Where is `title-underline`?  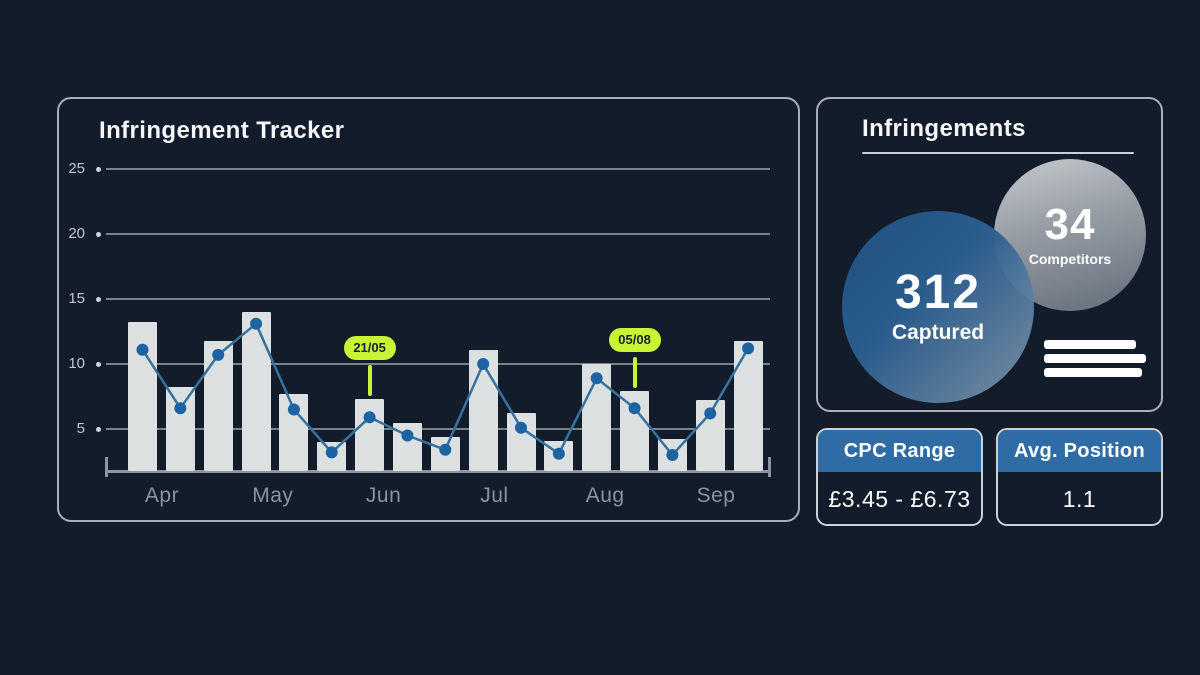
title-underline is located at coordinates (998, 153).